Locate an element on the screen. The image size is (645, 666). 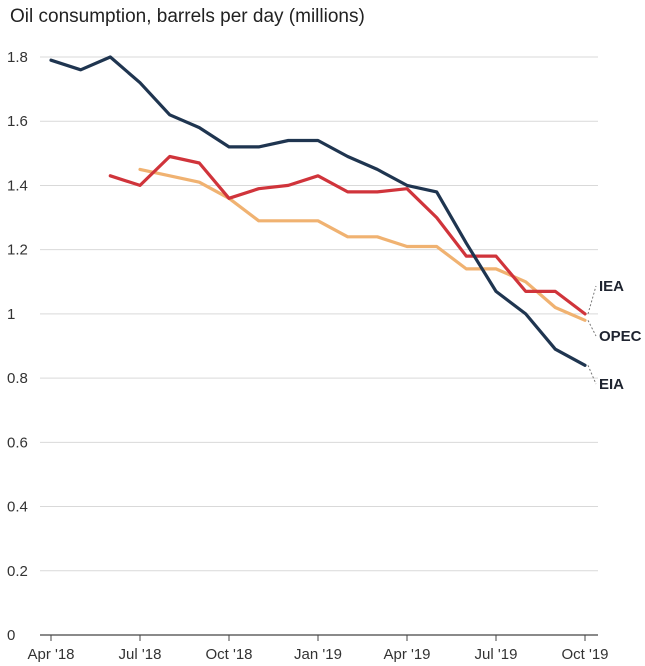
series-label-opec: OPEC is located at coordinates (620, 336).